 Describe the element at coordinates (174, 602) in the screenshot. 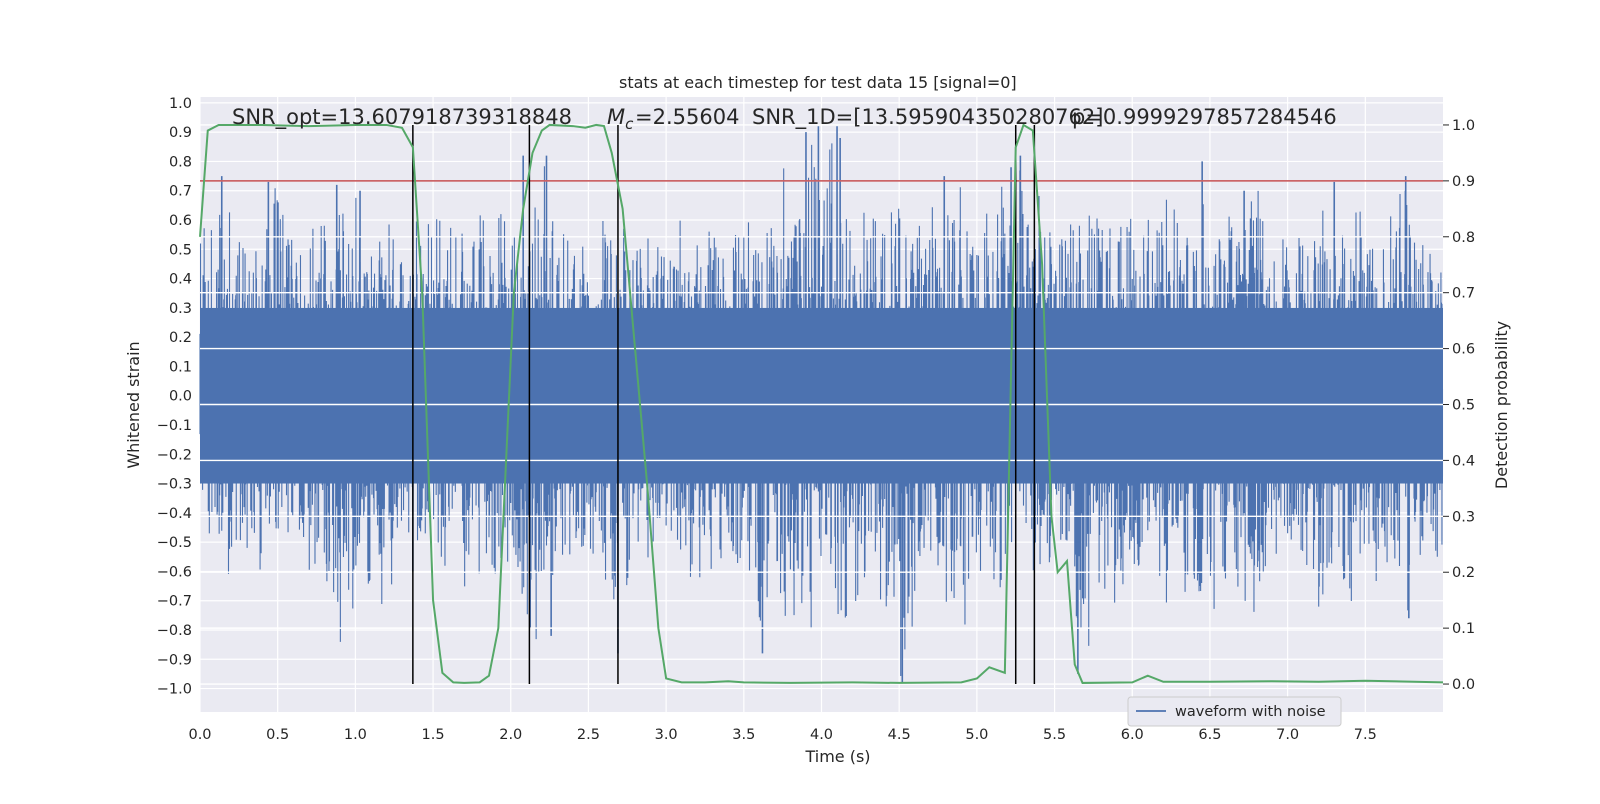

I see `y-tick-label-left: −0.7` at that location.